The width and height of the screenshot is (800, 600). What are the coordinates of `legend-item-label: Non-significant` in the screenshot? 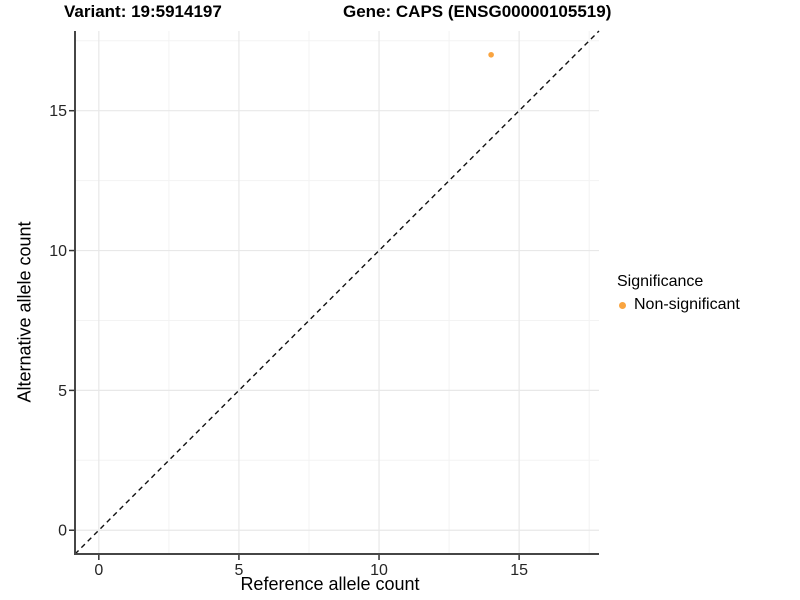 It's located at (687, 304).